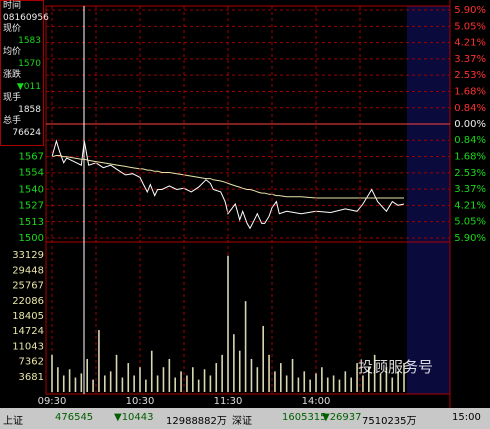 Image resolution: width=490 pixels, height=429 pixels. I want to click on y2-tick-label: 4.21%, so click(470, 205).